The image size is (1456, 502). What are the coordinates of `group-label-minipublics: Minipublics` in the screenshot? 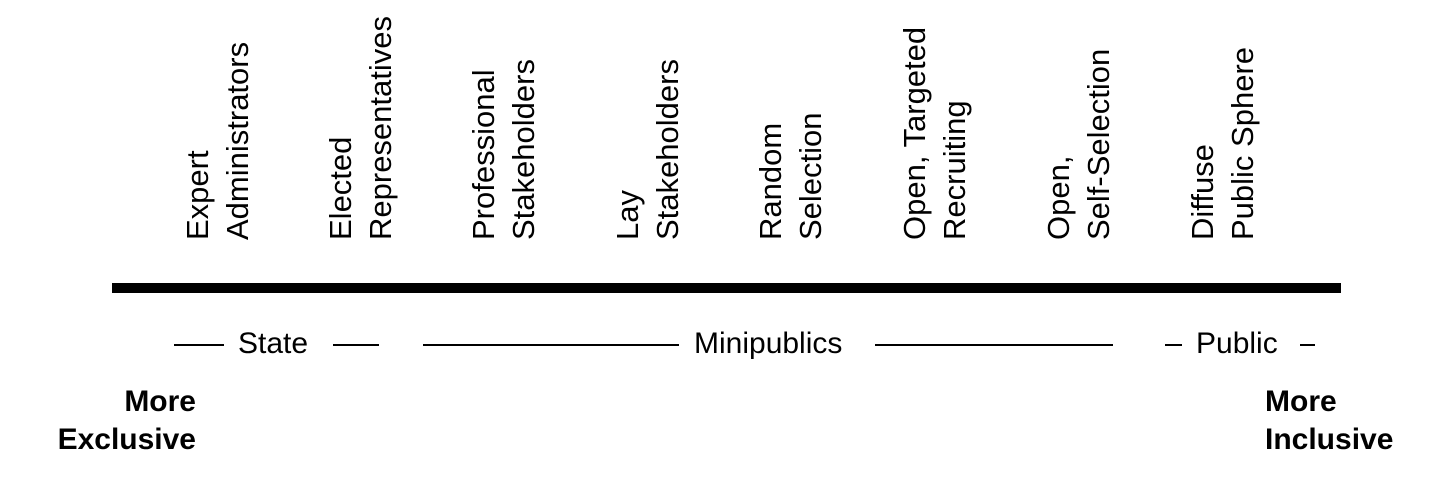 It's located at (768, 344).